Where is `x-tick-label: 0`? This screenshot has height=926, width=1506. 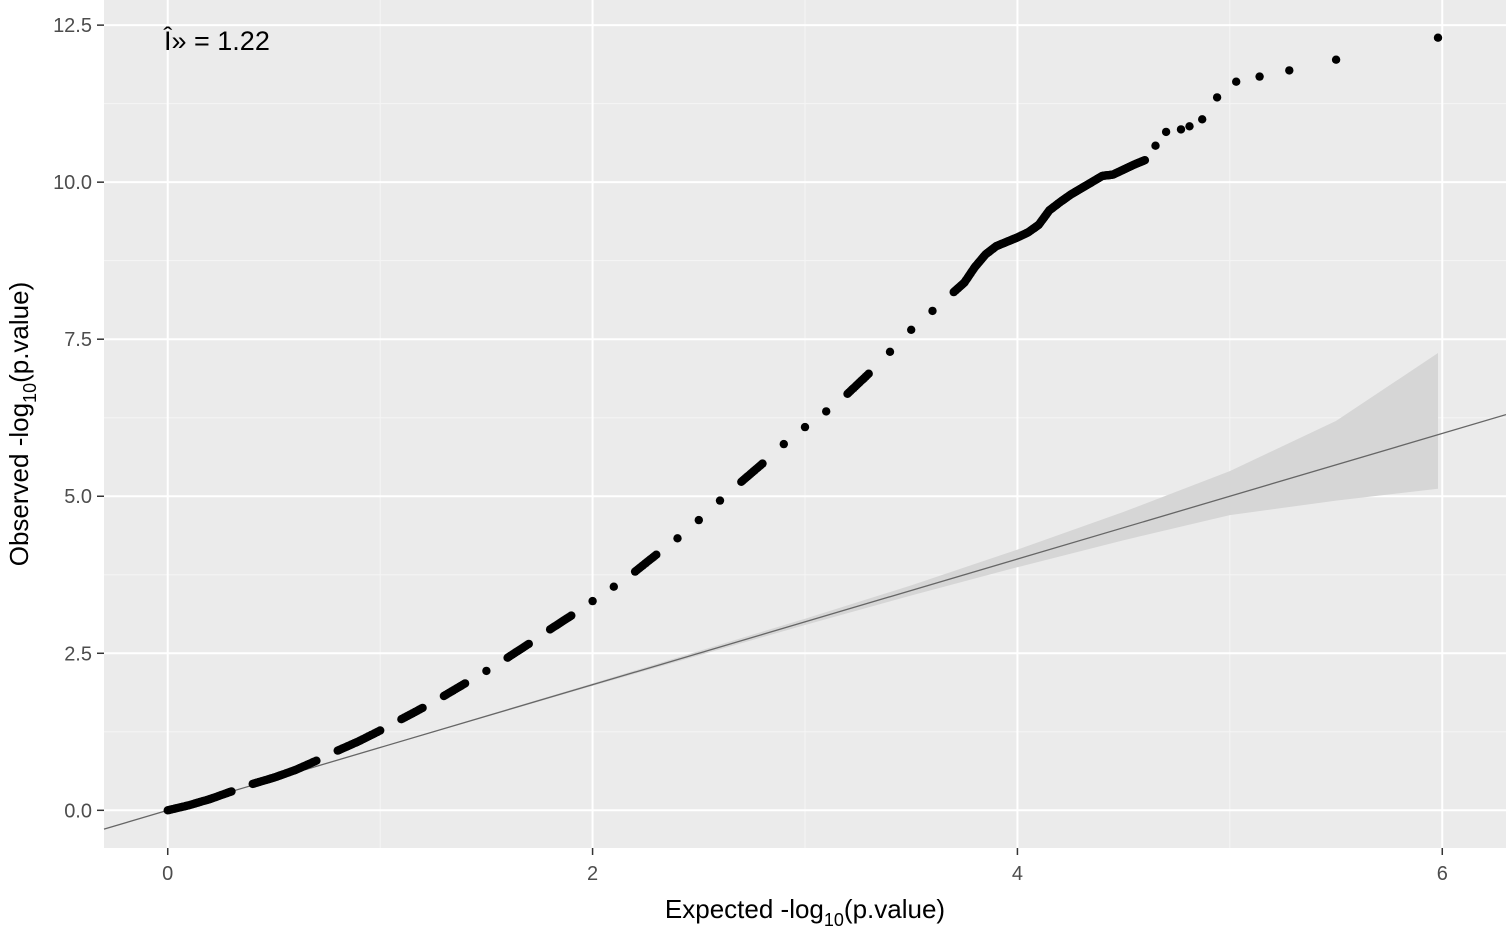 x-tick-label: 0 is located at coordinates (167, 874).